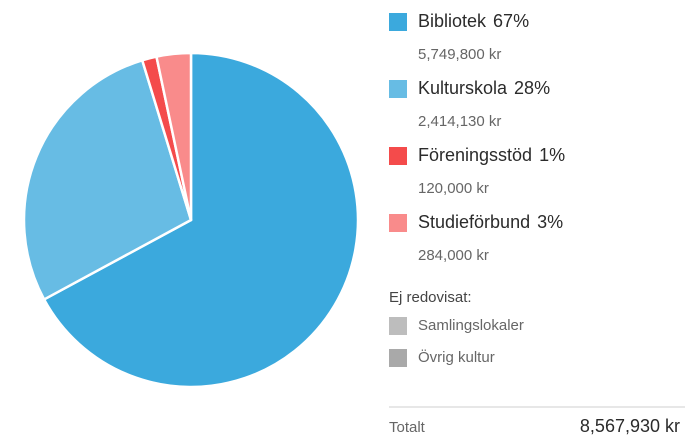 The width and height of the screenshot is (685, 439). I want to click on legend-amount: 2,414,130 kr, so click(459, 121).